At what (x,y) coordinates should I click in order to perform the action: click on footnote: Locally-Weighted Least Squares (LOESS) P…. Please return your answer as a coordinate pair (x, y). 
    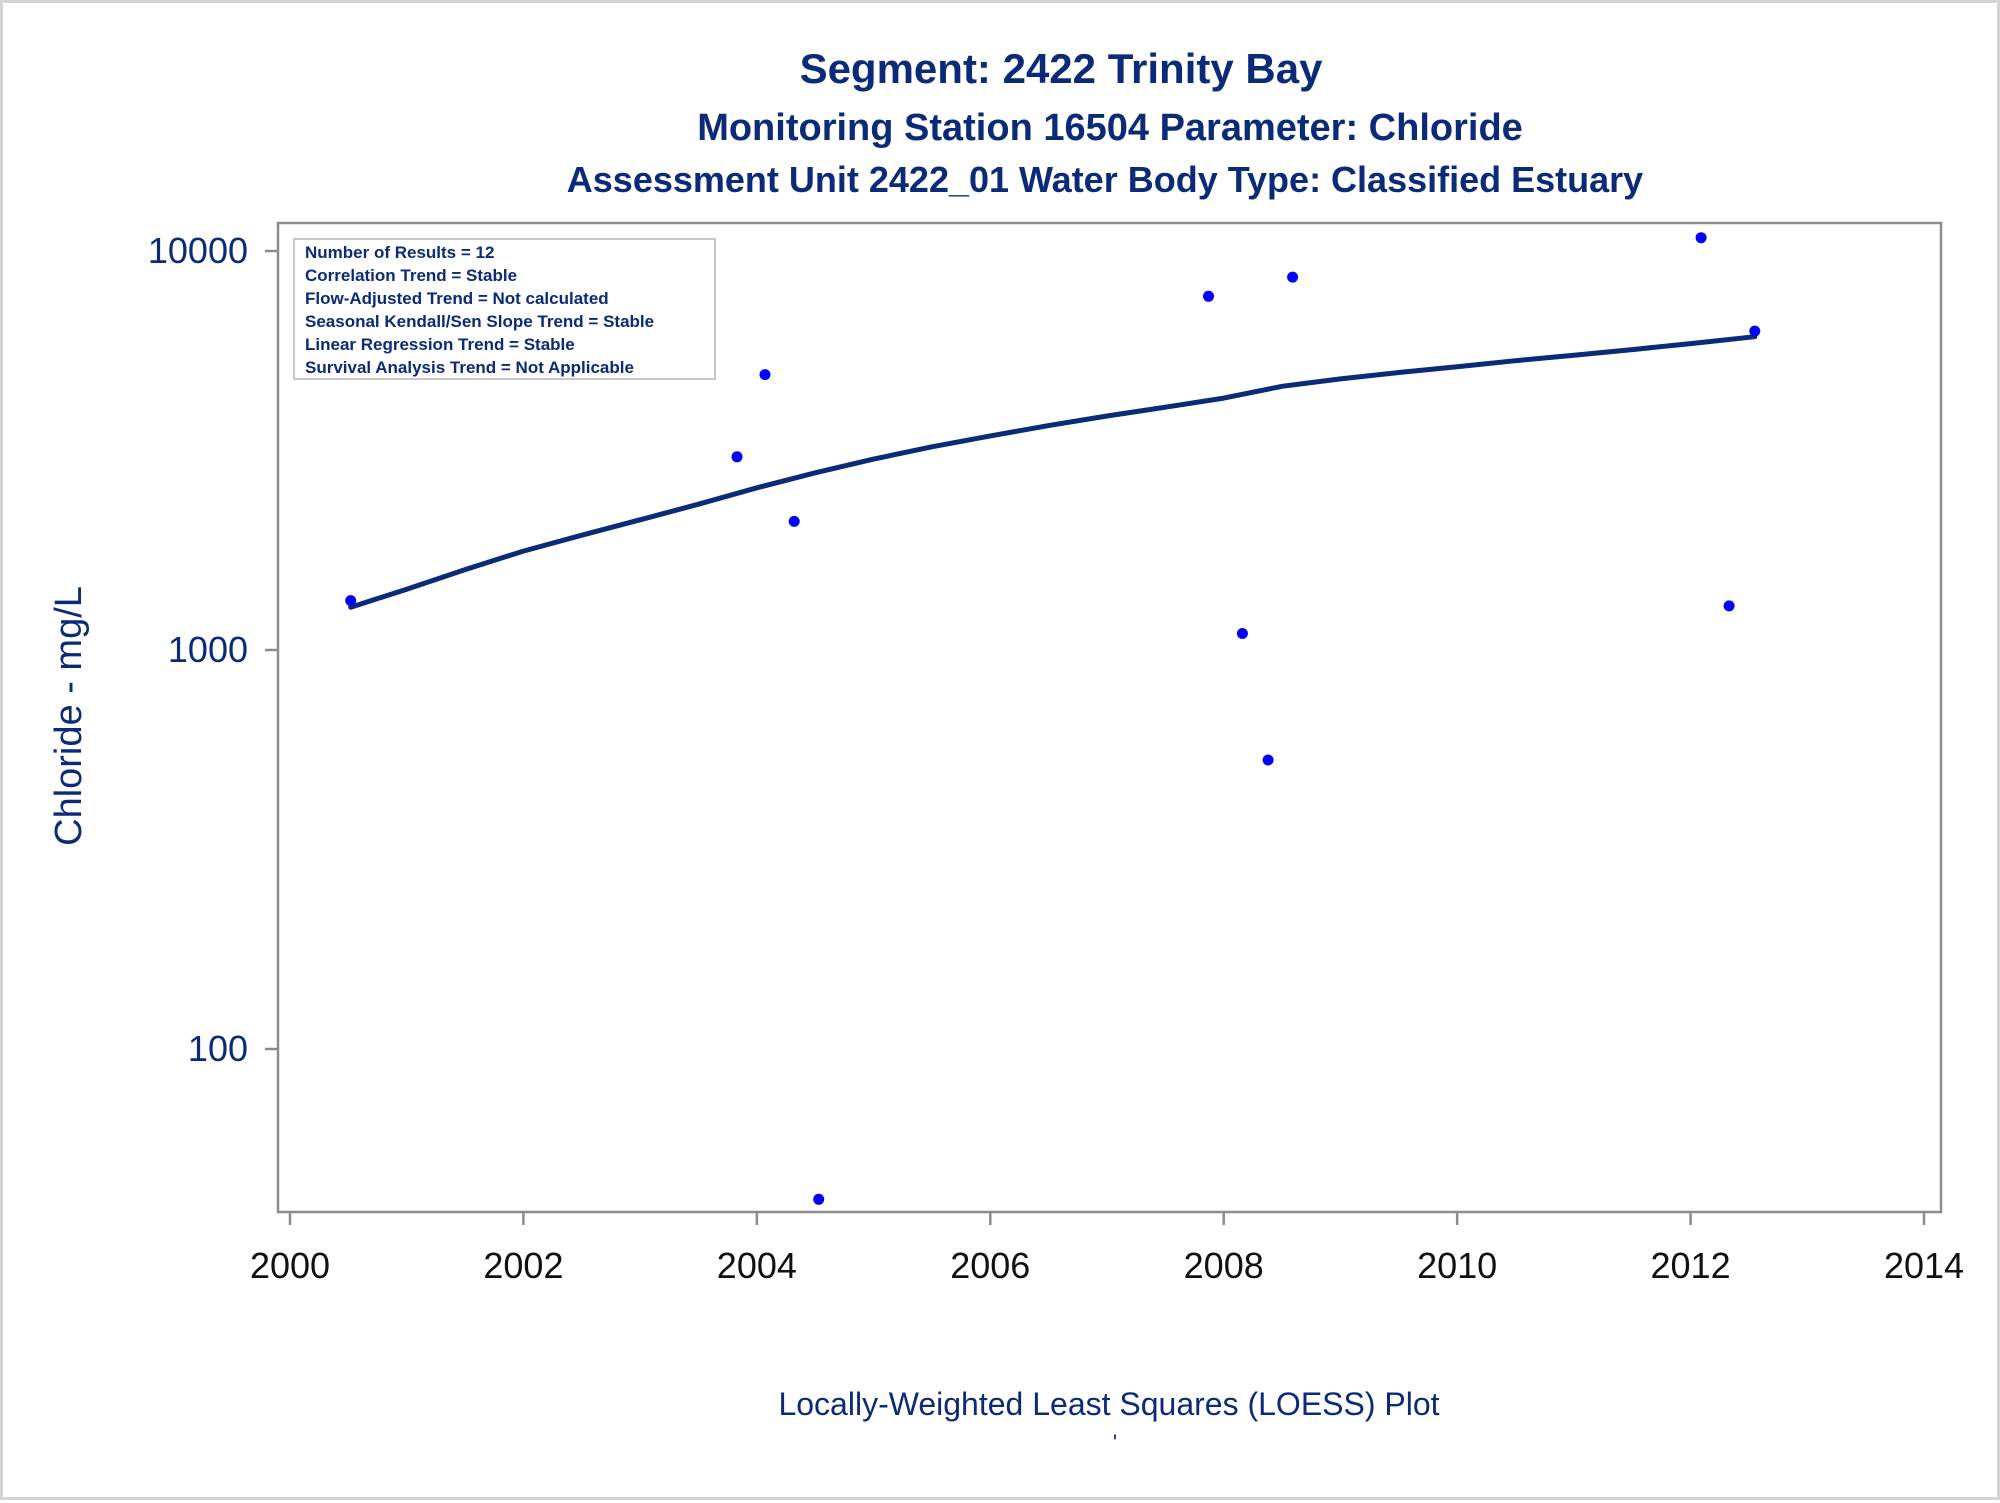
    Looking at the image, I should click on (1108, 1404).